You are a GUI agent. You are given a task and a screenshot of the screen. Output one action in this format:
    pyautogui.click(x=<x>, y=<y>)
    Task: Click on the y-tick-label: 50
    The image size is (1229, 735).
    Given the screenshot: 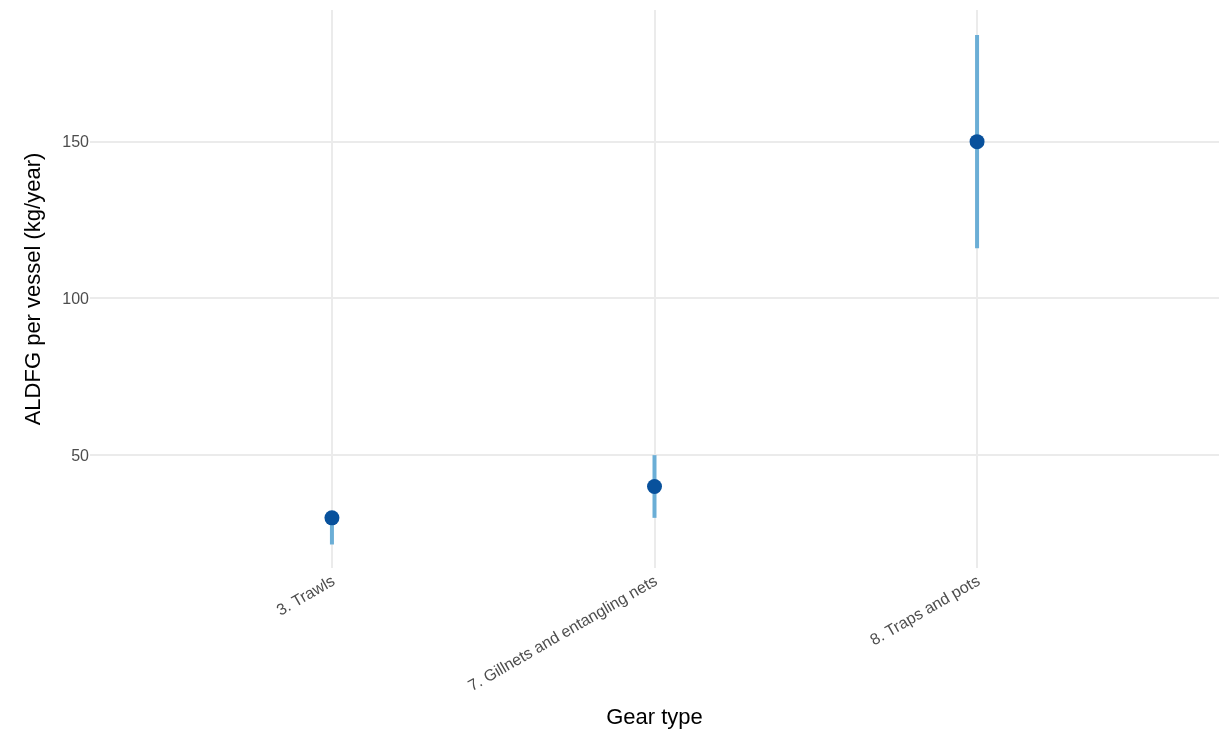 What is the action you would take?
    pyautogui.click(x=80, y=455)
    